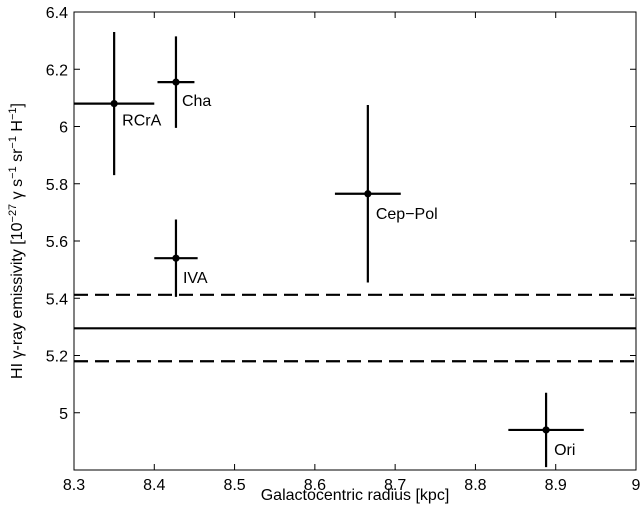 This screenshot has height=506, width=641. What do you see at coordinates (17, 300) in the screenshot?
I see `y-axis-label-pre: HI γ-ray emissivity [10` at bounding box center [17, 300].